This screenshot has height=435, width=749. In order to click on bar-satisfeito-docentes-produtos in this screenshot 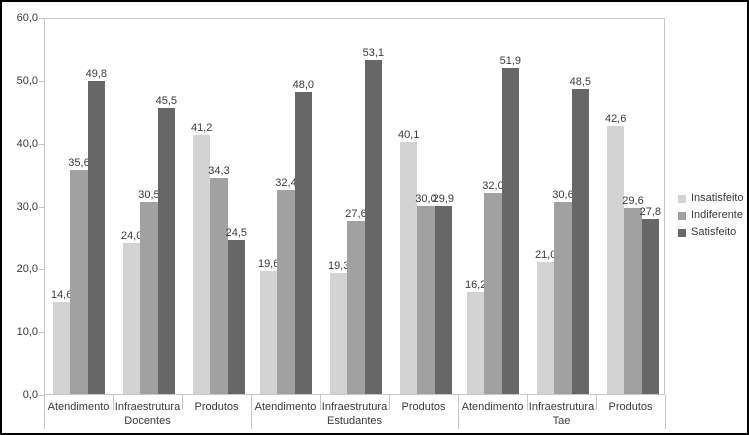, I will do `click(236, 317)`.